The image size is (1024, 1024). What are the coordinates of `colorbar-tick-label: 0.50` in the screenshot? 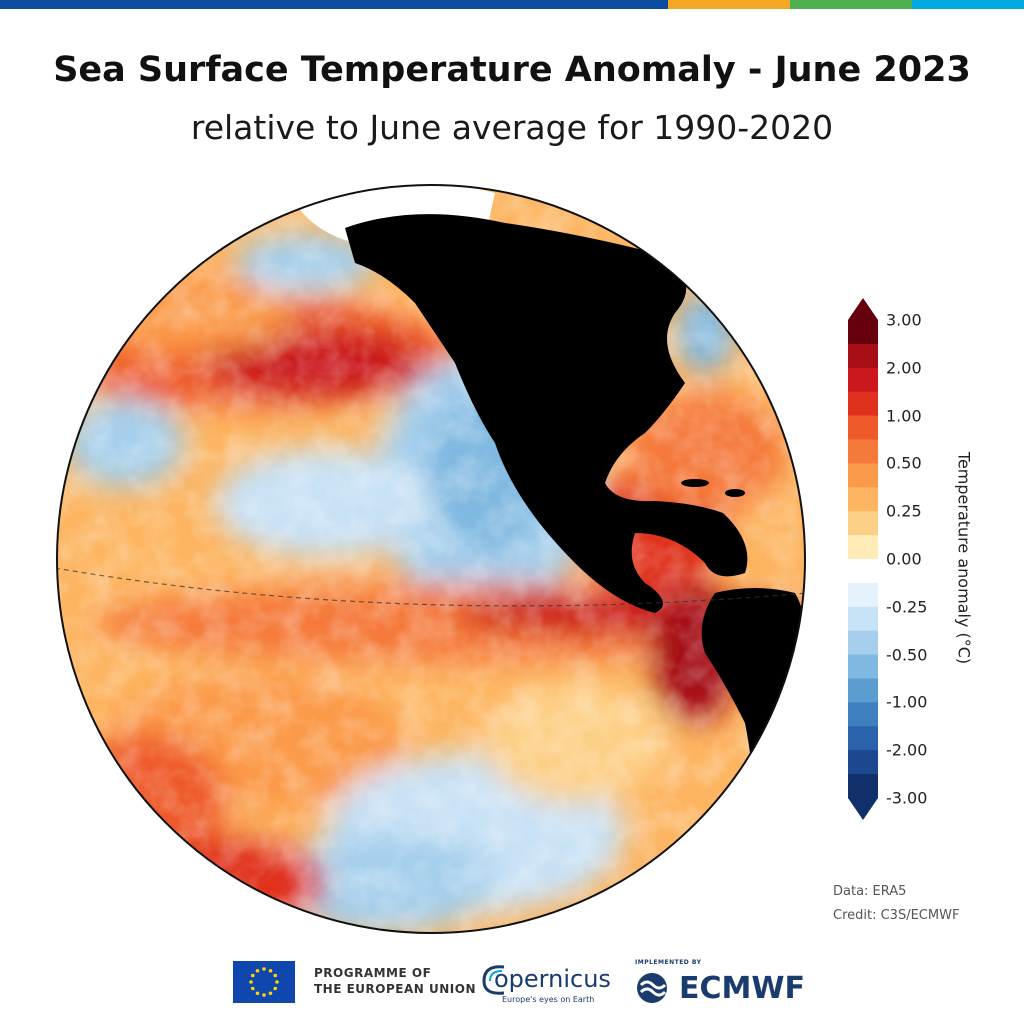 It's located at (904, 463).